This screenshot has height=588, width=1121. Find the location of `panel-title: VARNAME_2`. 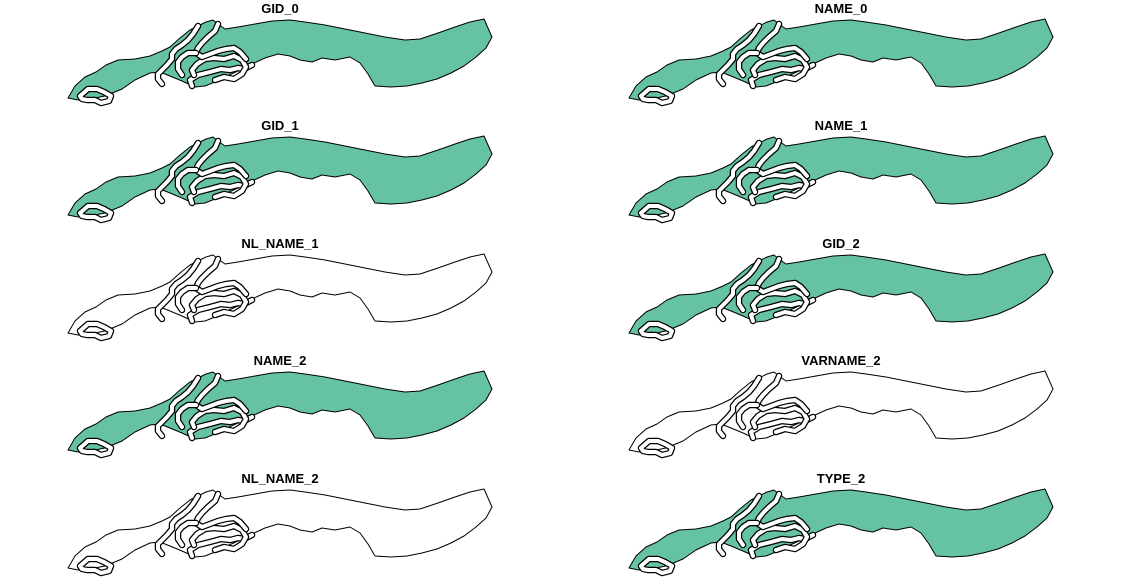

panel-title: VARNAME_2 is located at coordinates (841, 360).